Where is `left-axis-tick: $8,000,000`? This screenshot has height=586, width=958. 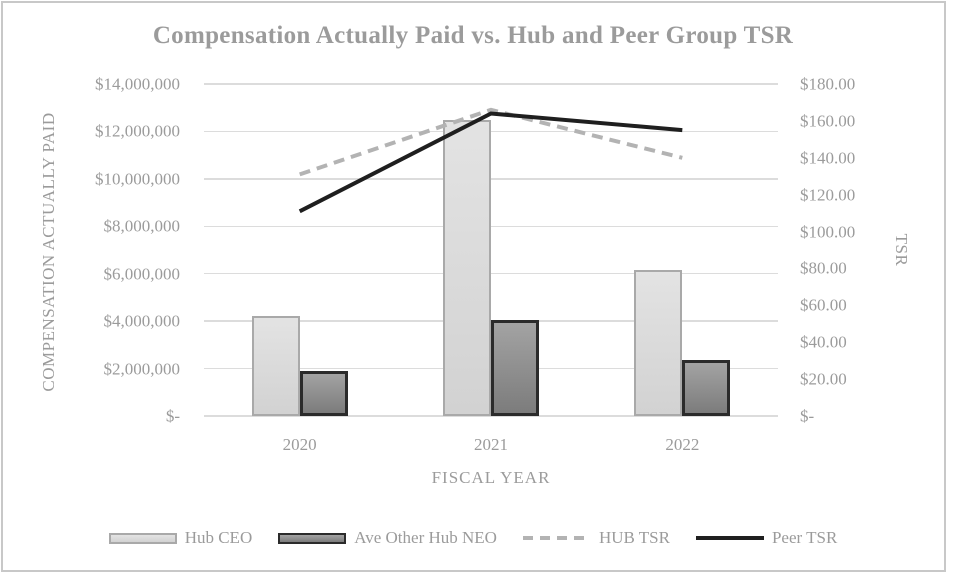 left-axis-tick: $8,000,000 is located at coordinates (142, 226).